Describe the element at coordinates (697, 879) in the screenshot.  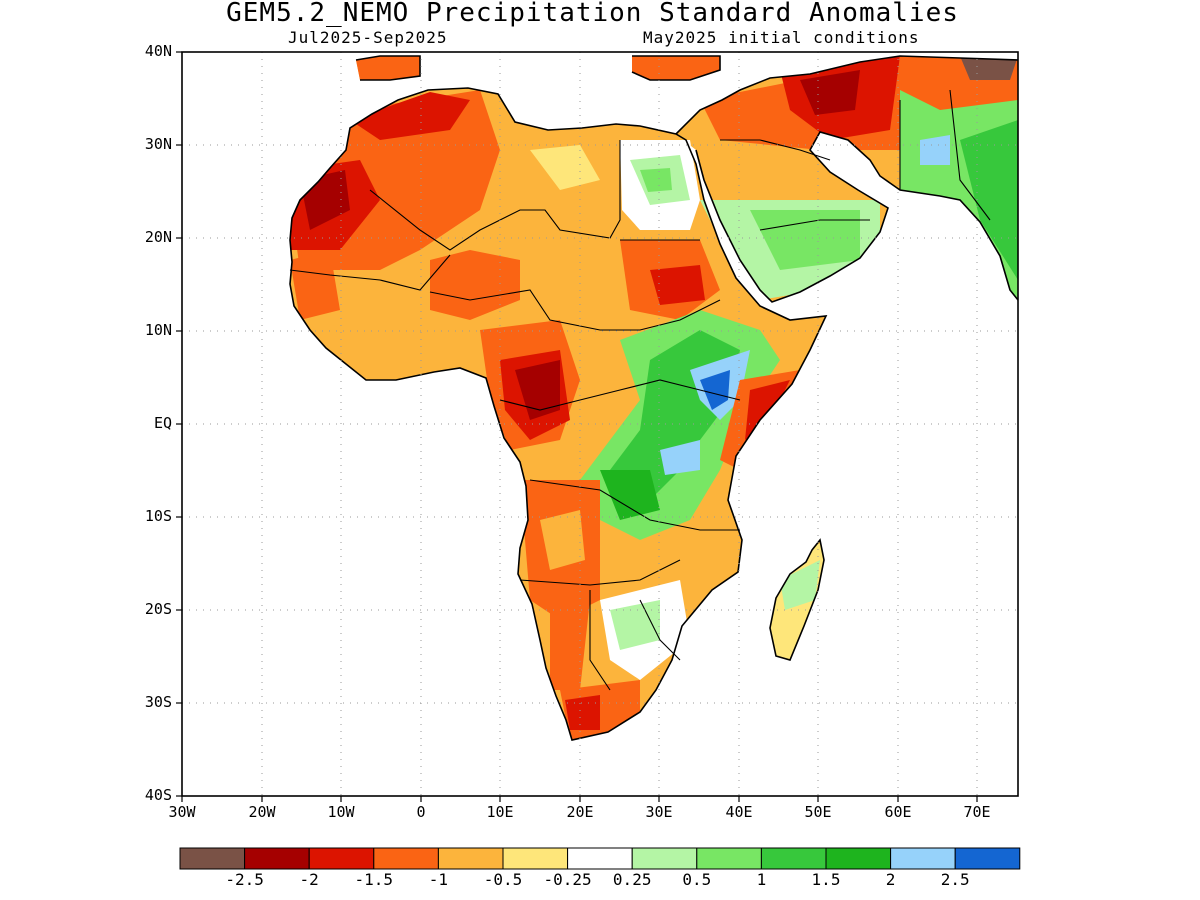
I see `colorbar-label: 0.5` at that location.